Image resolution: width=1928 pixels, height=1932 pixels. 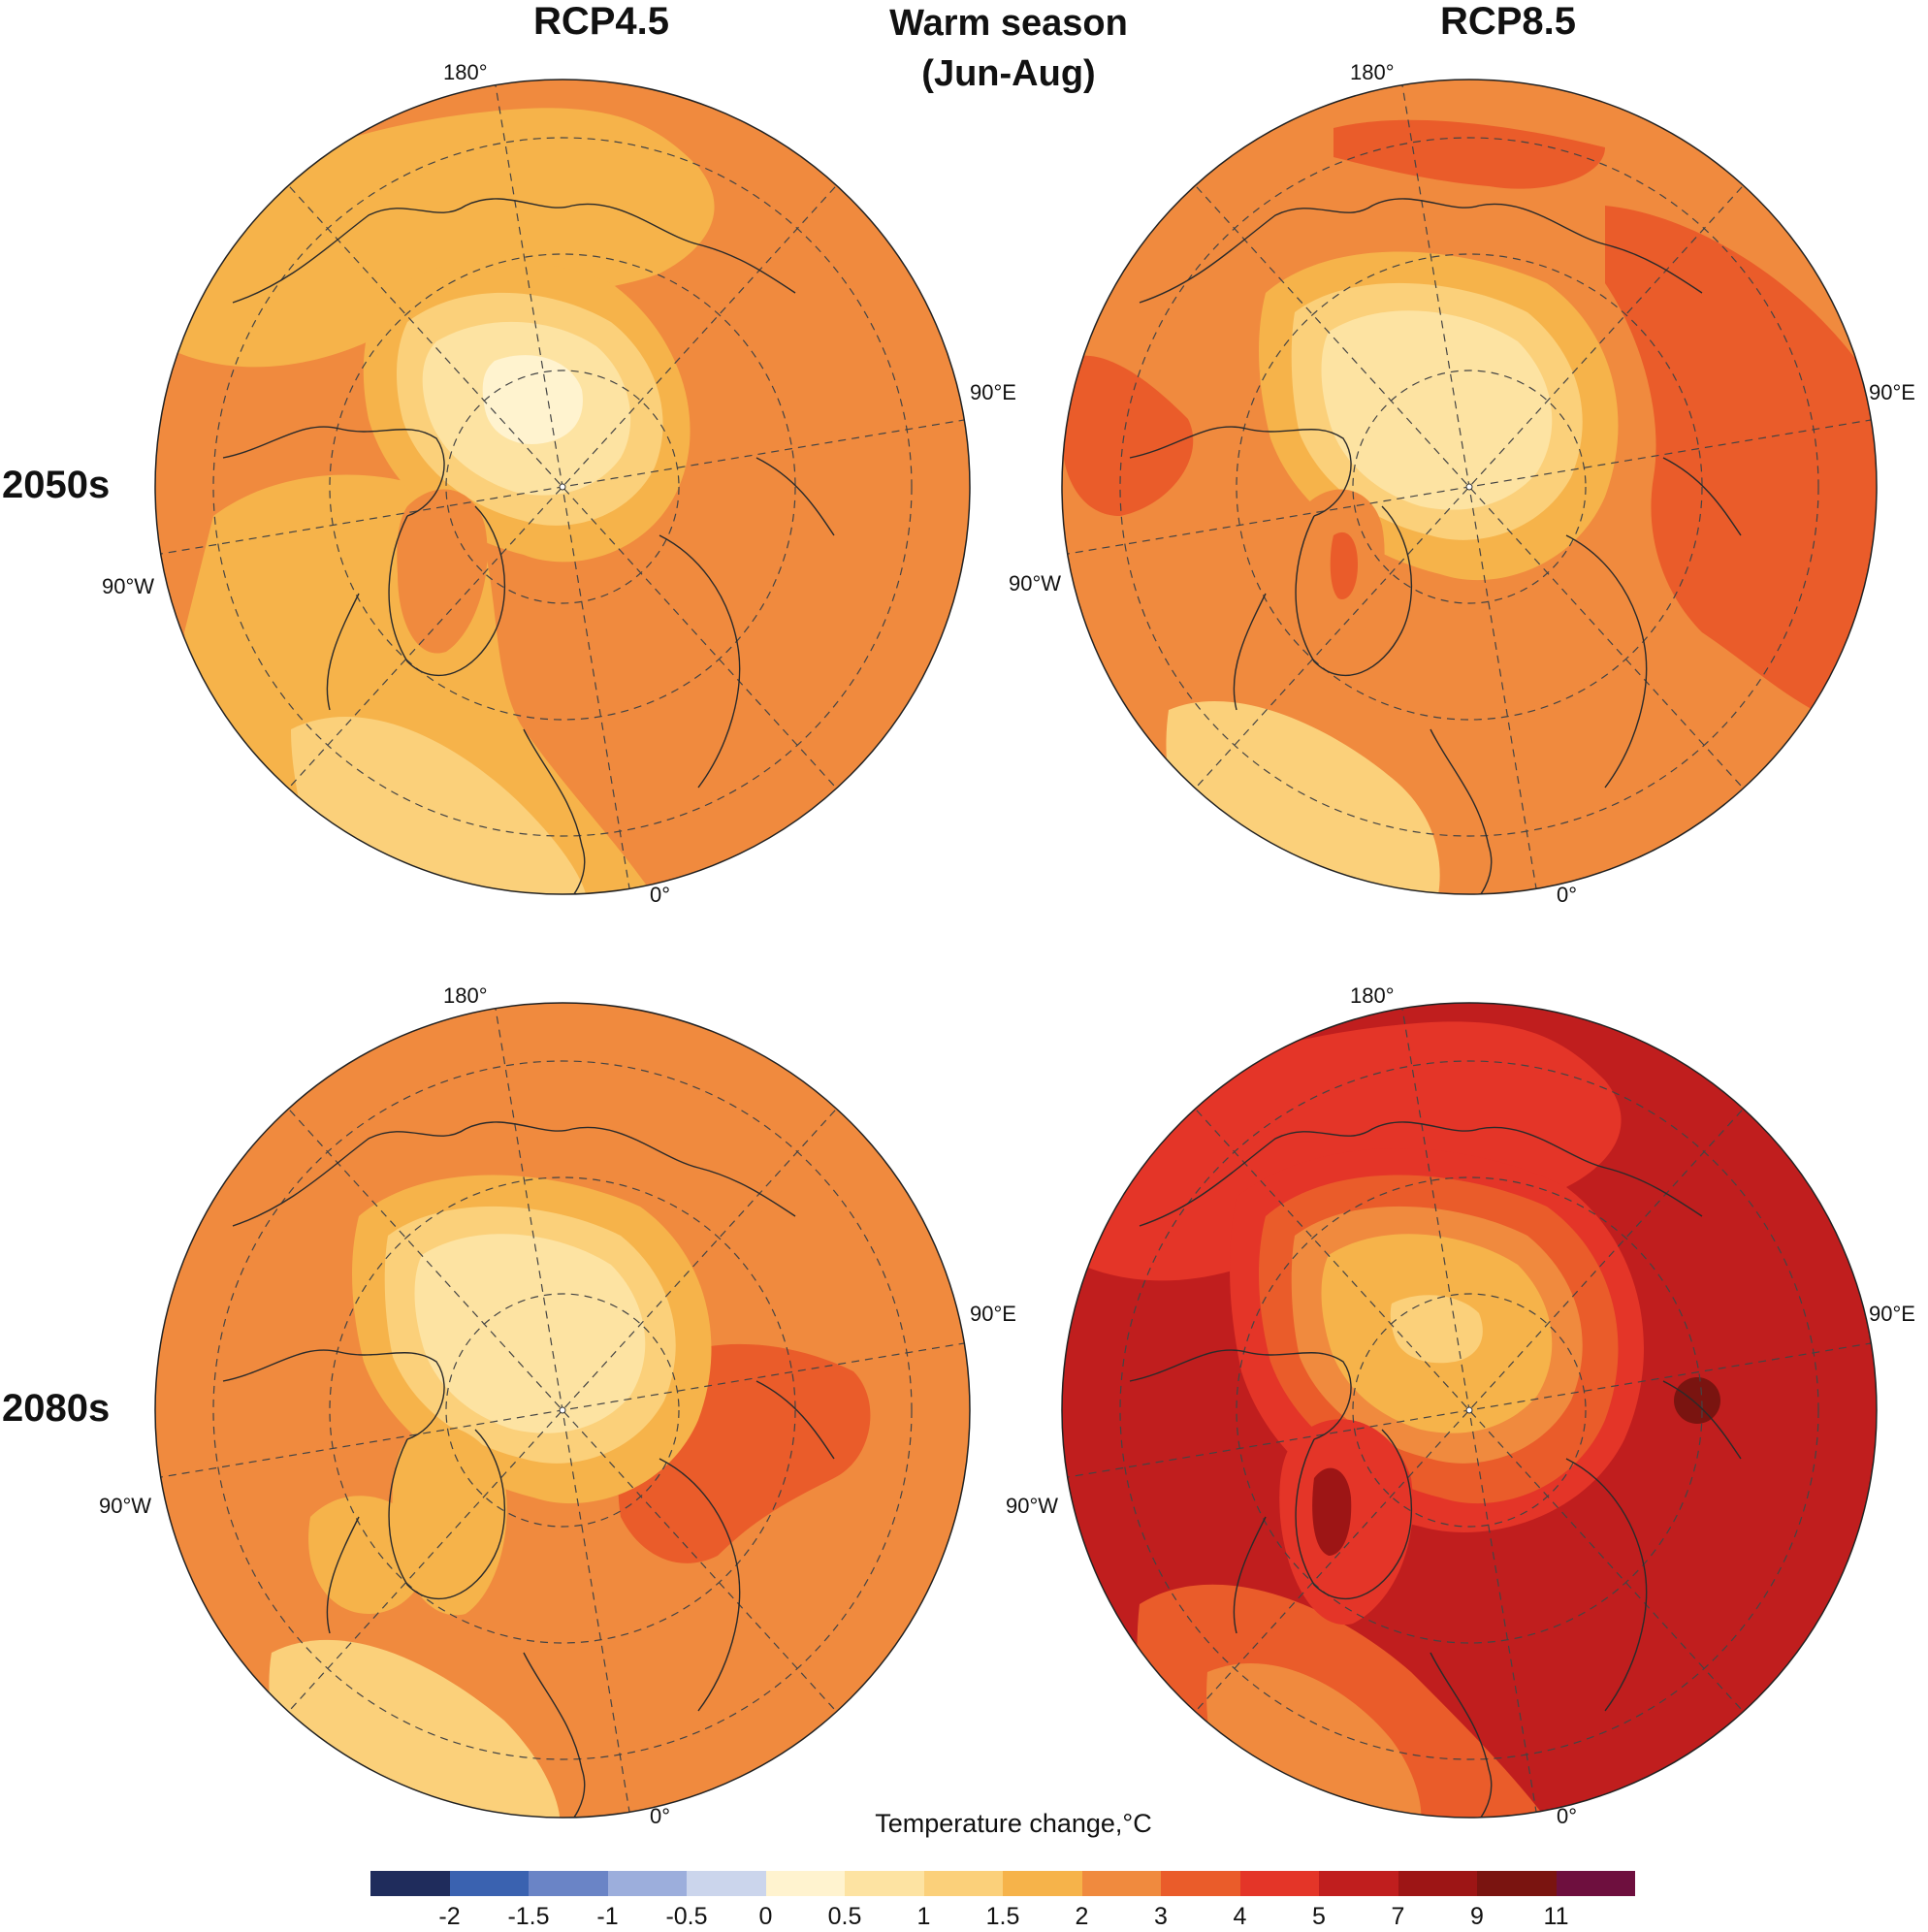 I want to click on colorbar-tick-label: 11, so click(x=1556, y=1916).